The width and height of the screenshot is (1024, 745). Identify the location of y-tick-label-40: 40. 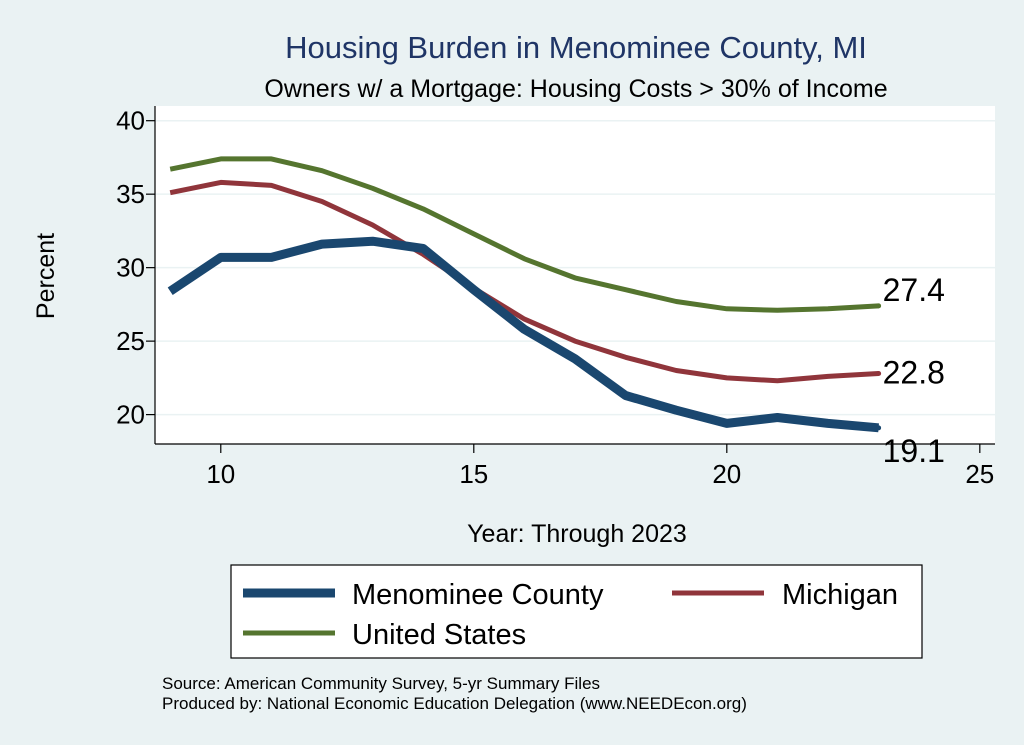
(130, 121).